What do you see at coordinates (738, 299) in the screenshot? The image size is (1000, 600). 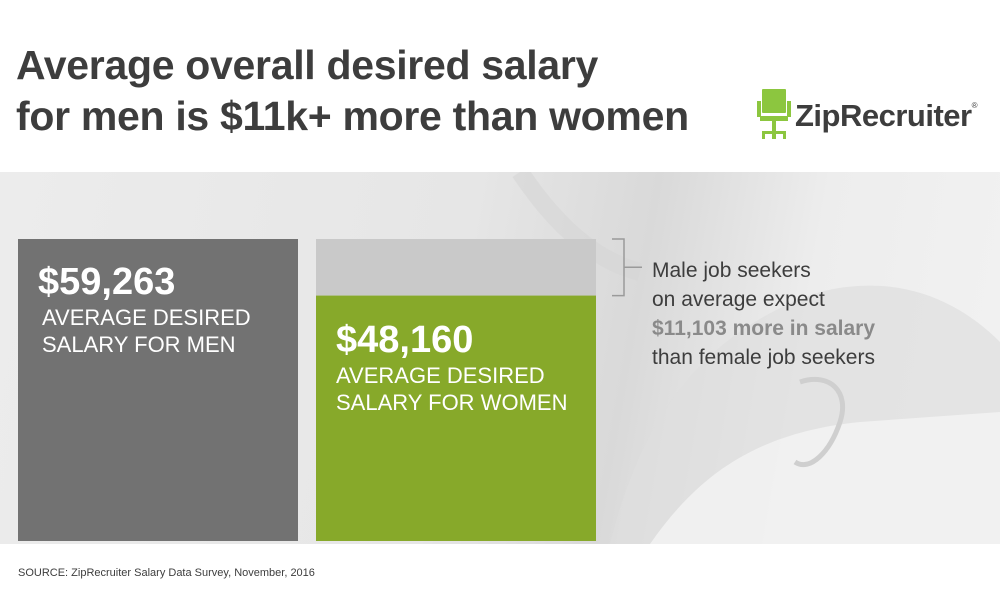 I see `annotation-line-2: on average expect` at bounding box center [738, 299].